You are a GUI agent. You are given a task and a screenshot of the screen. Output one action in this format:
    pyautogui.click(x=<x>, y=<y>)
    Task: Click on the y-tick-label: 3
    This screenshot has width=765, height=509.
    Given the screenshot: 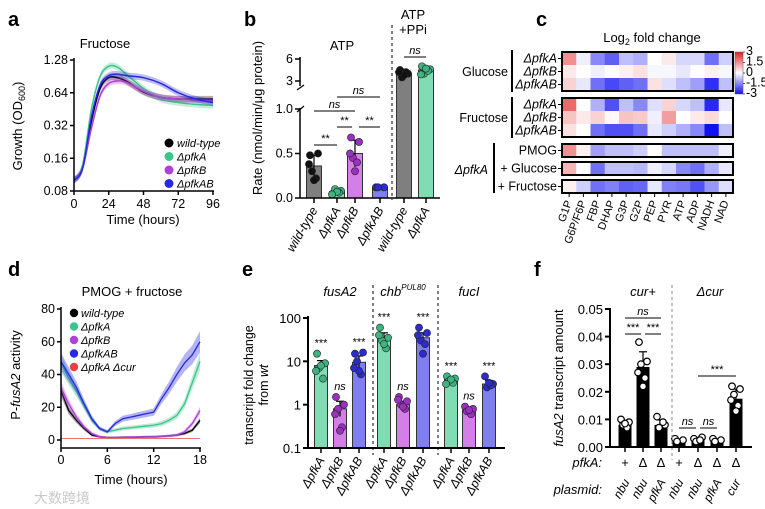 What is the action you would take?
    pyautogui.click(x=289, y=81)
    